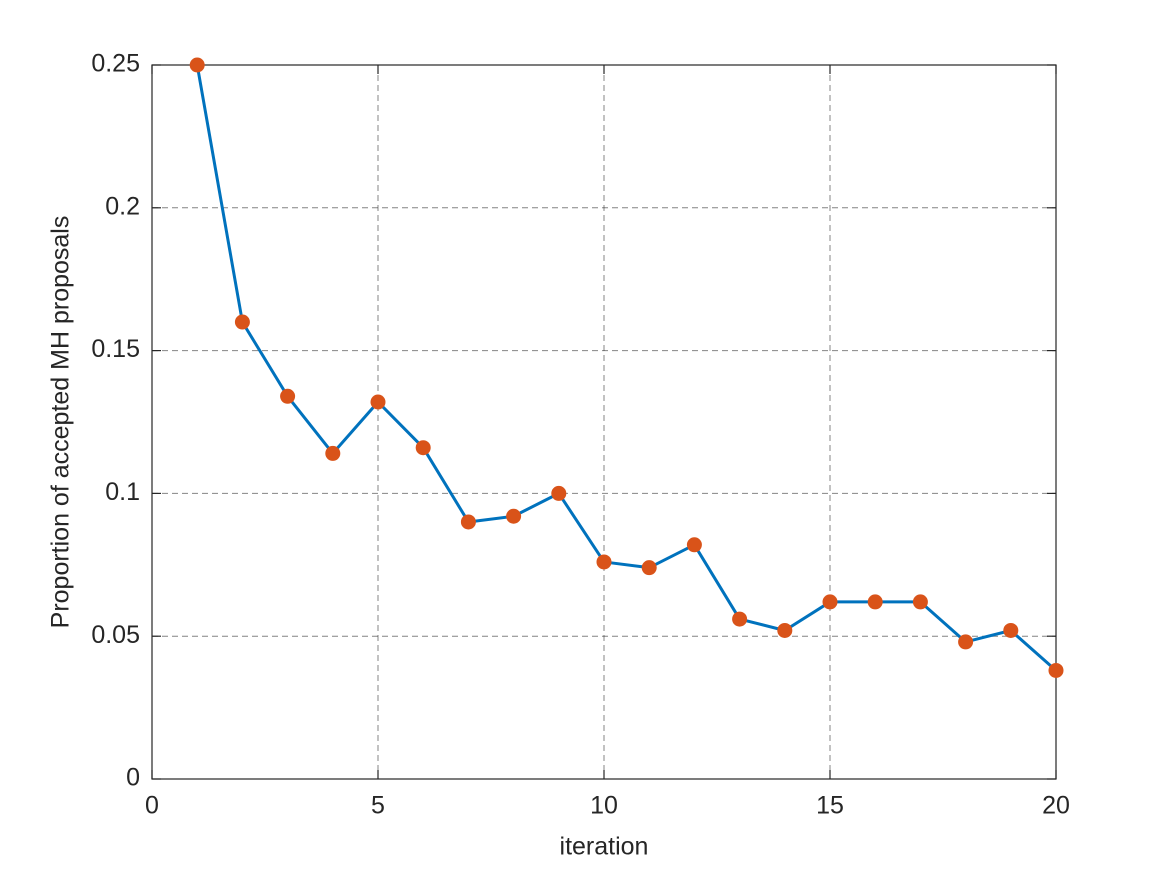 Image resolution: width=1167 pixels, height=875 pixels. What do you see at coordinates (830, 806) in the screenshot?
I see `x-tick-label: 15` at bounding box center [830, 806].